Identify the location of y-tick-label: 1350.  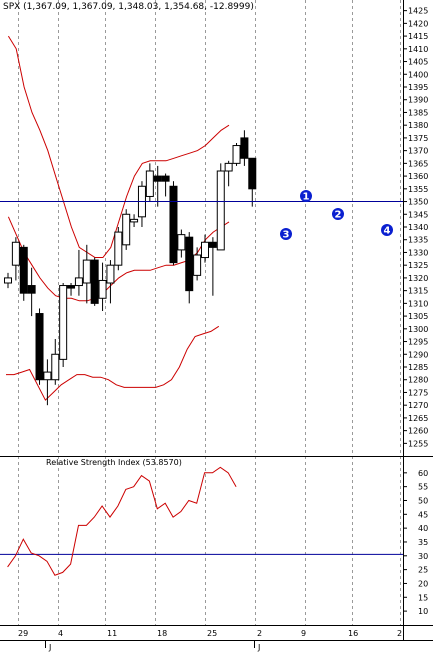
(418, 202).